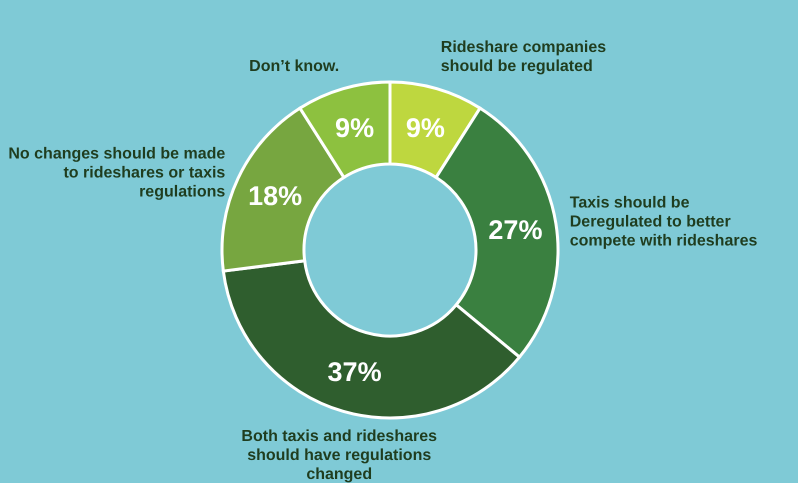 The height and width of the screenshot is (483, 798). What do you see at coordinates (664, 222) in the screenshot?
I see `slice-label: Taxis should be Deregulated to better compete with rideshares` at bounding box center [664, 222].